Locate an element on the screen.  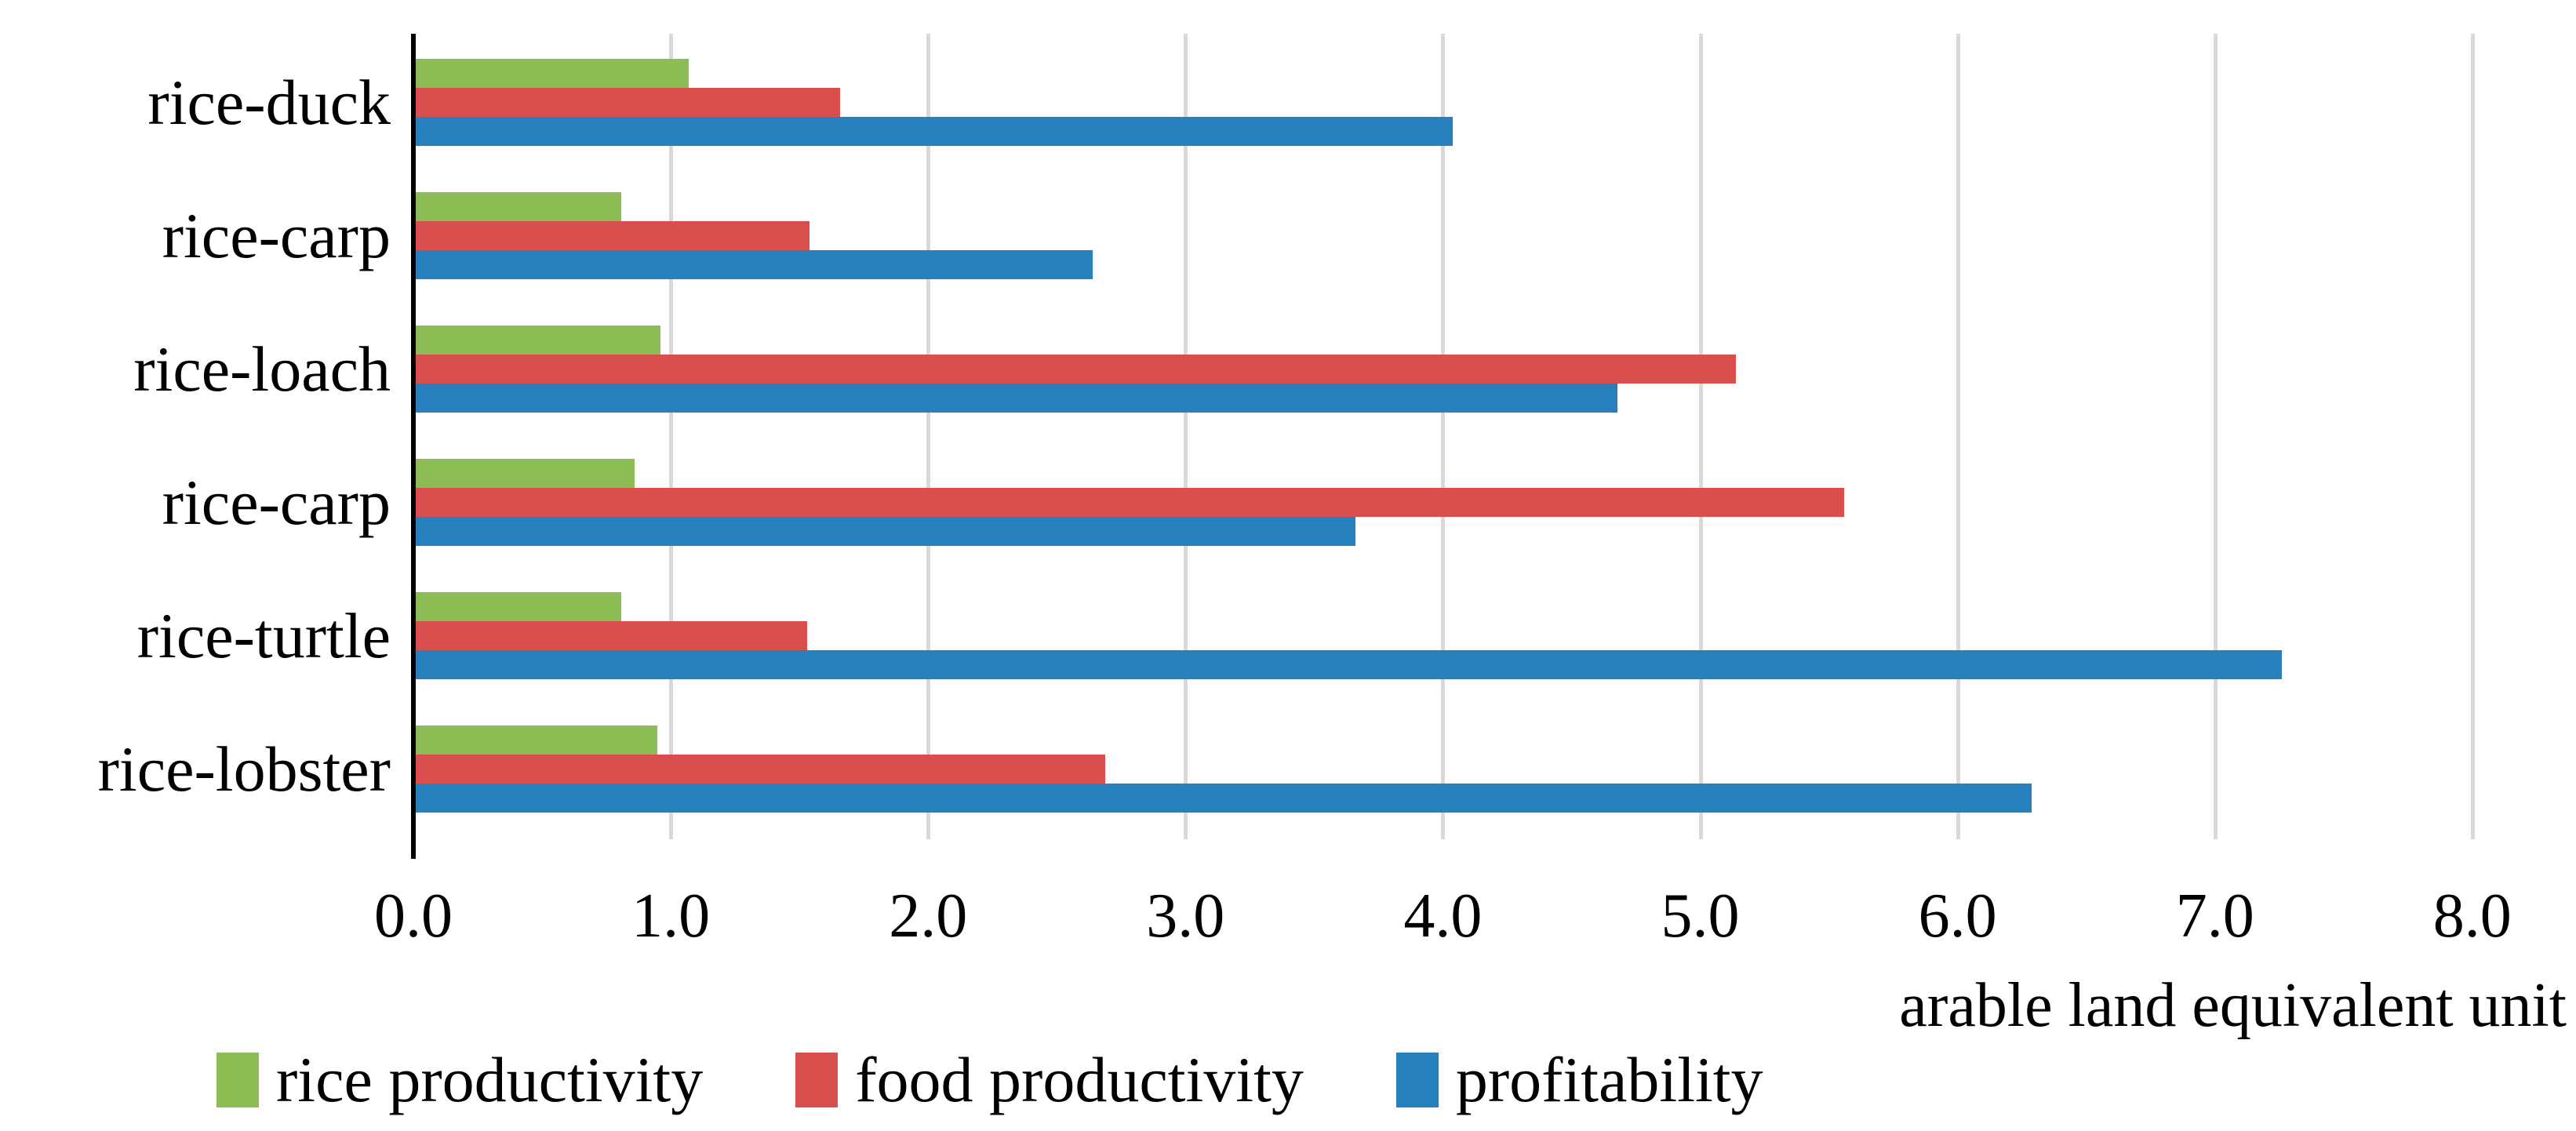
bar-rice-lobster-food-productivity is located at coordinates (760, 769).